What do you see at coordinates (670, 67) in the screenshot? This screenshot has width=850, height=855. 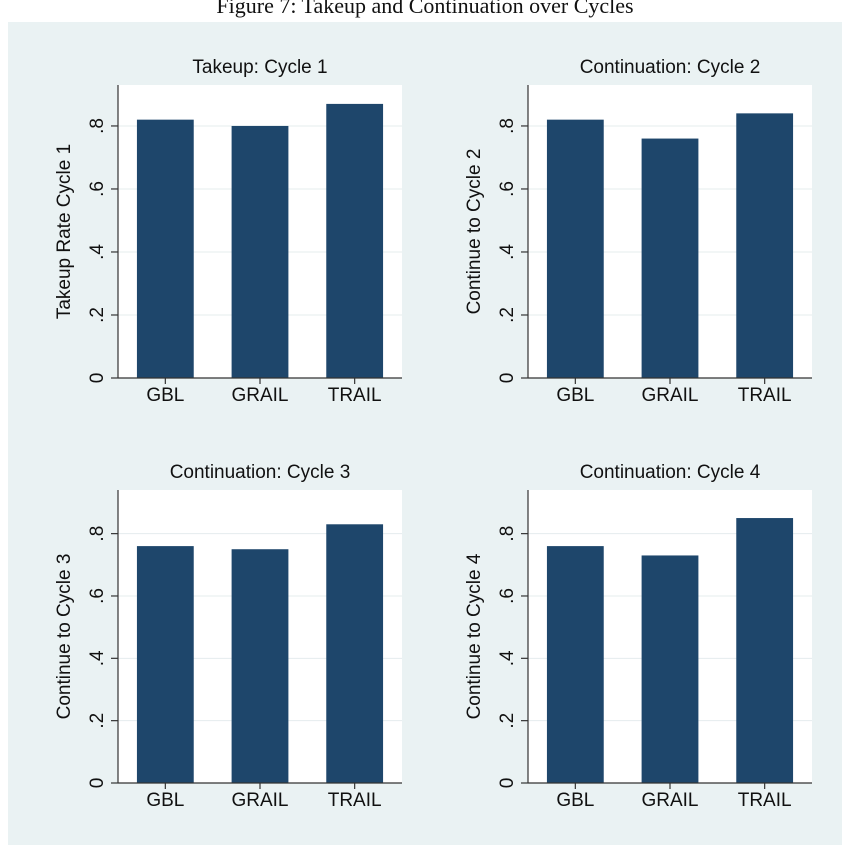 I see `chart-title: Continuation: Cycle 2` at bounding box center [670, 67].